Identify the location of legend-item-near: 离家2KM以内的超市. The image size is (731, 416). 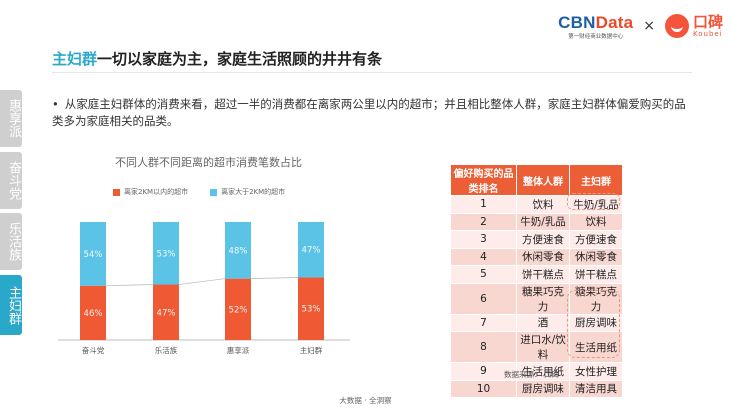
(150, 192).